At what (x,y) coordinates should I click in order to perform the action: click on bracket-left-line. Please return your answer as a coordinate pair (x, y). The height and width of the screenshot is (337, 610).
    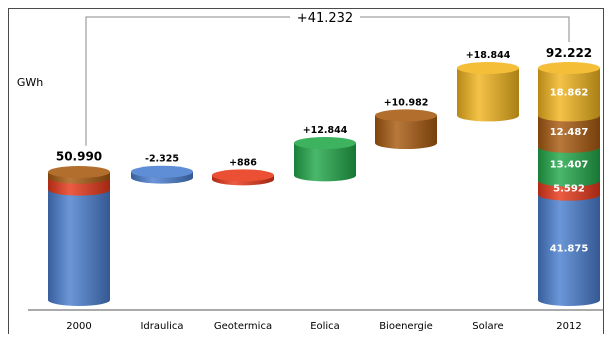
    Looking at the image, I should click on (187, 81).